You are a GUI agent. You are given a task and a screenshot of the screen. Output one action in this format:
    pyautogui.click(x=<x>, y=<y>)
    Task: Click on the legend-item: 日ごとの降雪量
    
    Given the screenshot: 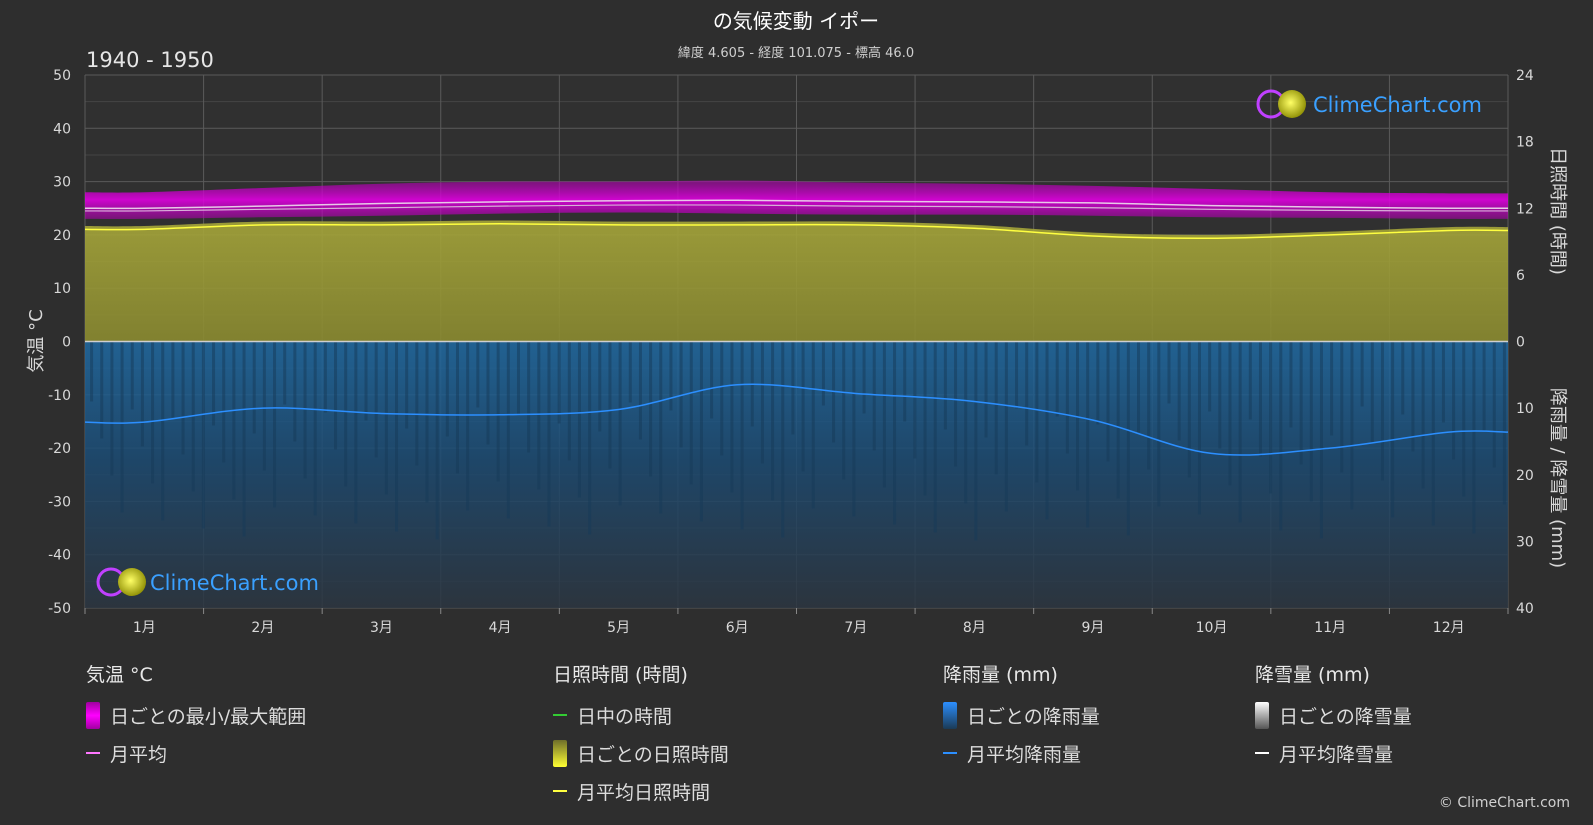 What is the action you would take?
    pyautogui.click(x=1333, y=715)
    